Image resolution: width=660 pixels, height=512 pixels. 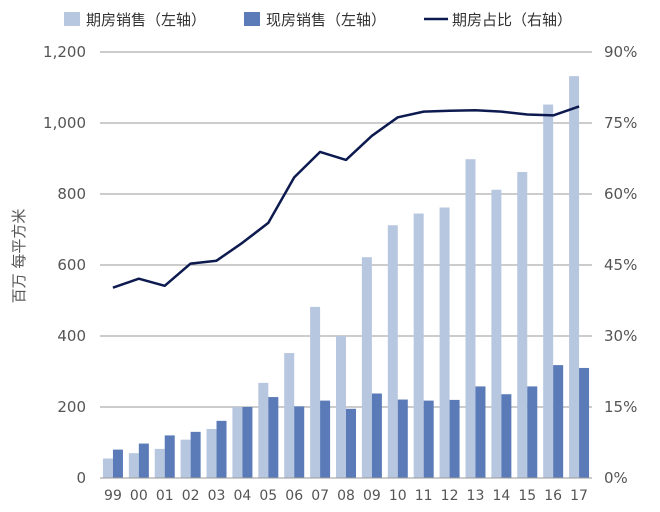 I want to click on x-tick-label: 02, so click(x=191, y=496).